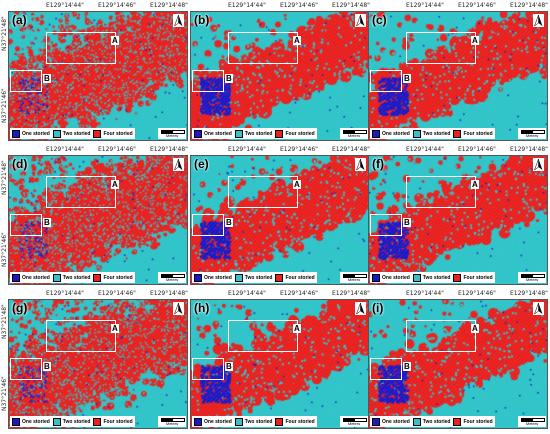  I want to click on latitude-label: N37°21'46", so click(4, 249).